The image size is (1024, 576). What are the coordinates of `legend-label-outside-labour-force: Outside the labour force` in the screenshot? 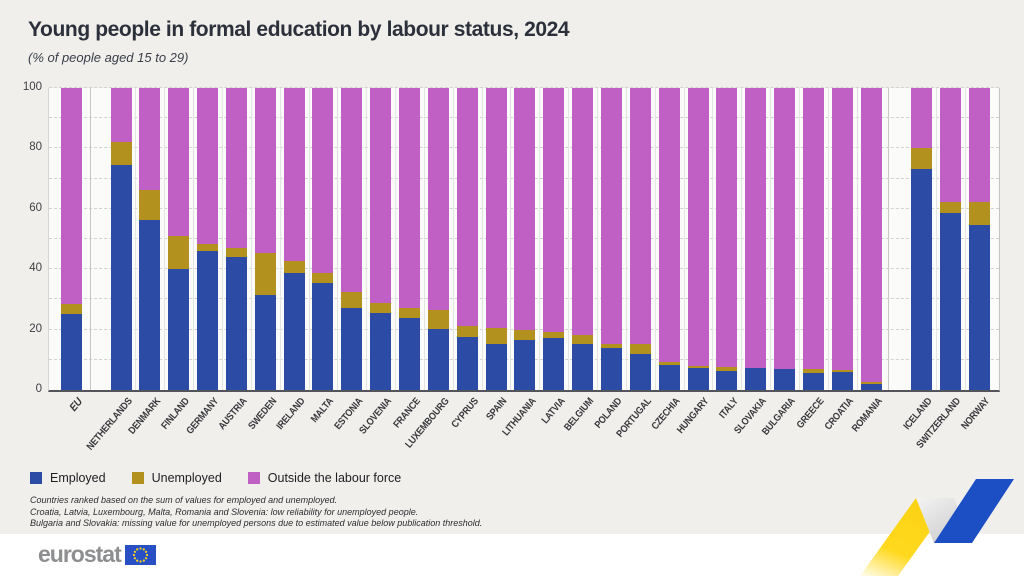 It's located at (334, 478).